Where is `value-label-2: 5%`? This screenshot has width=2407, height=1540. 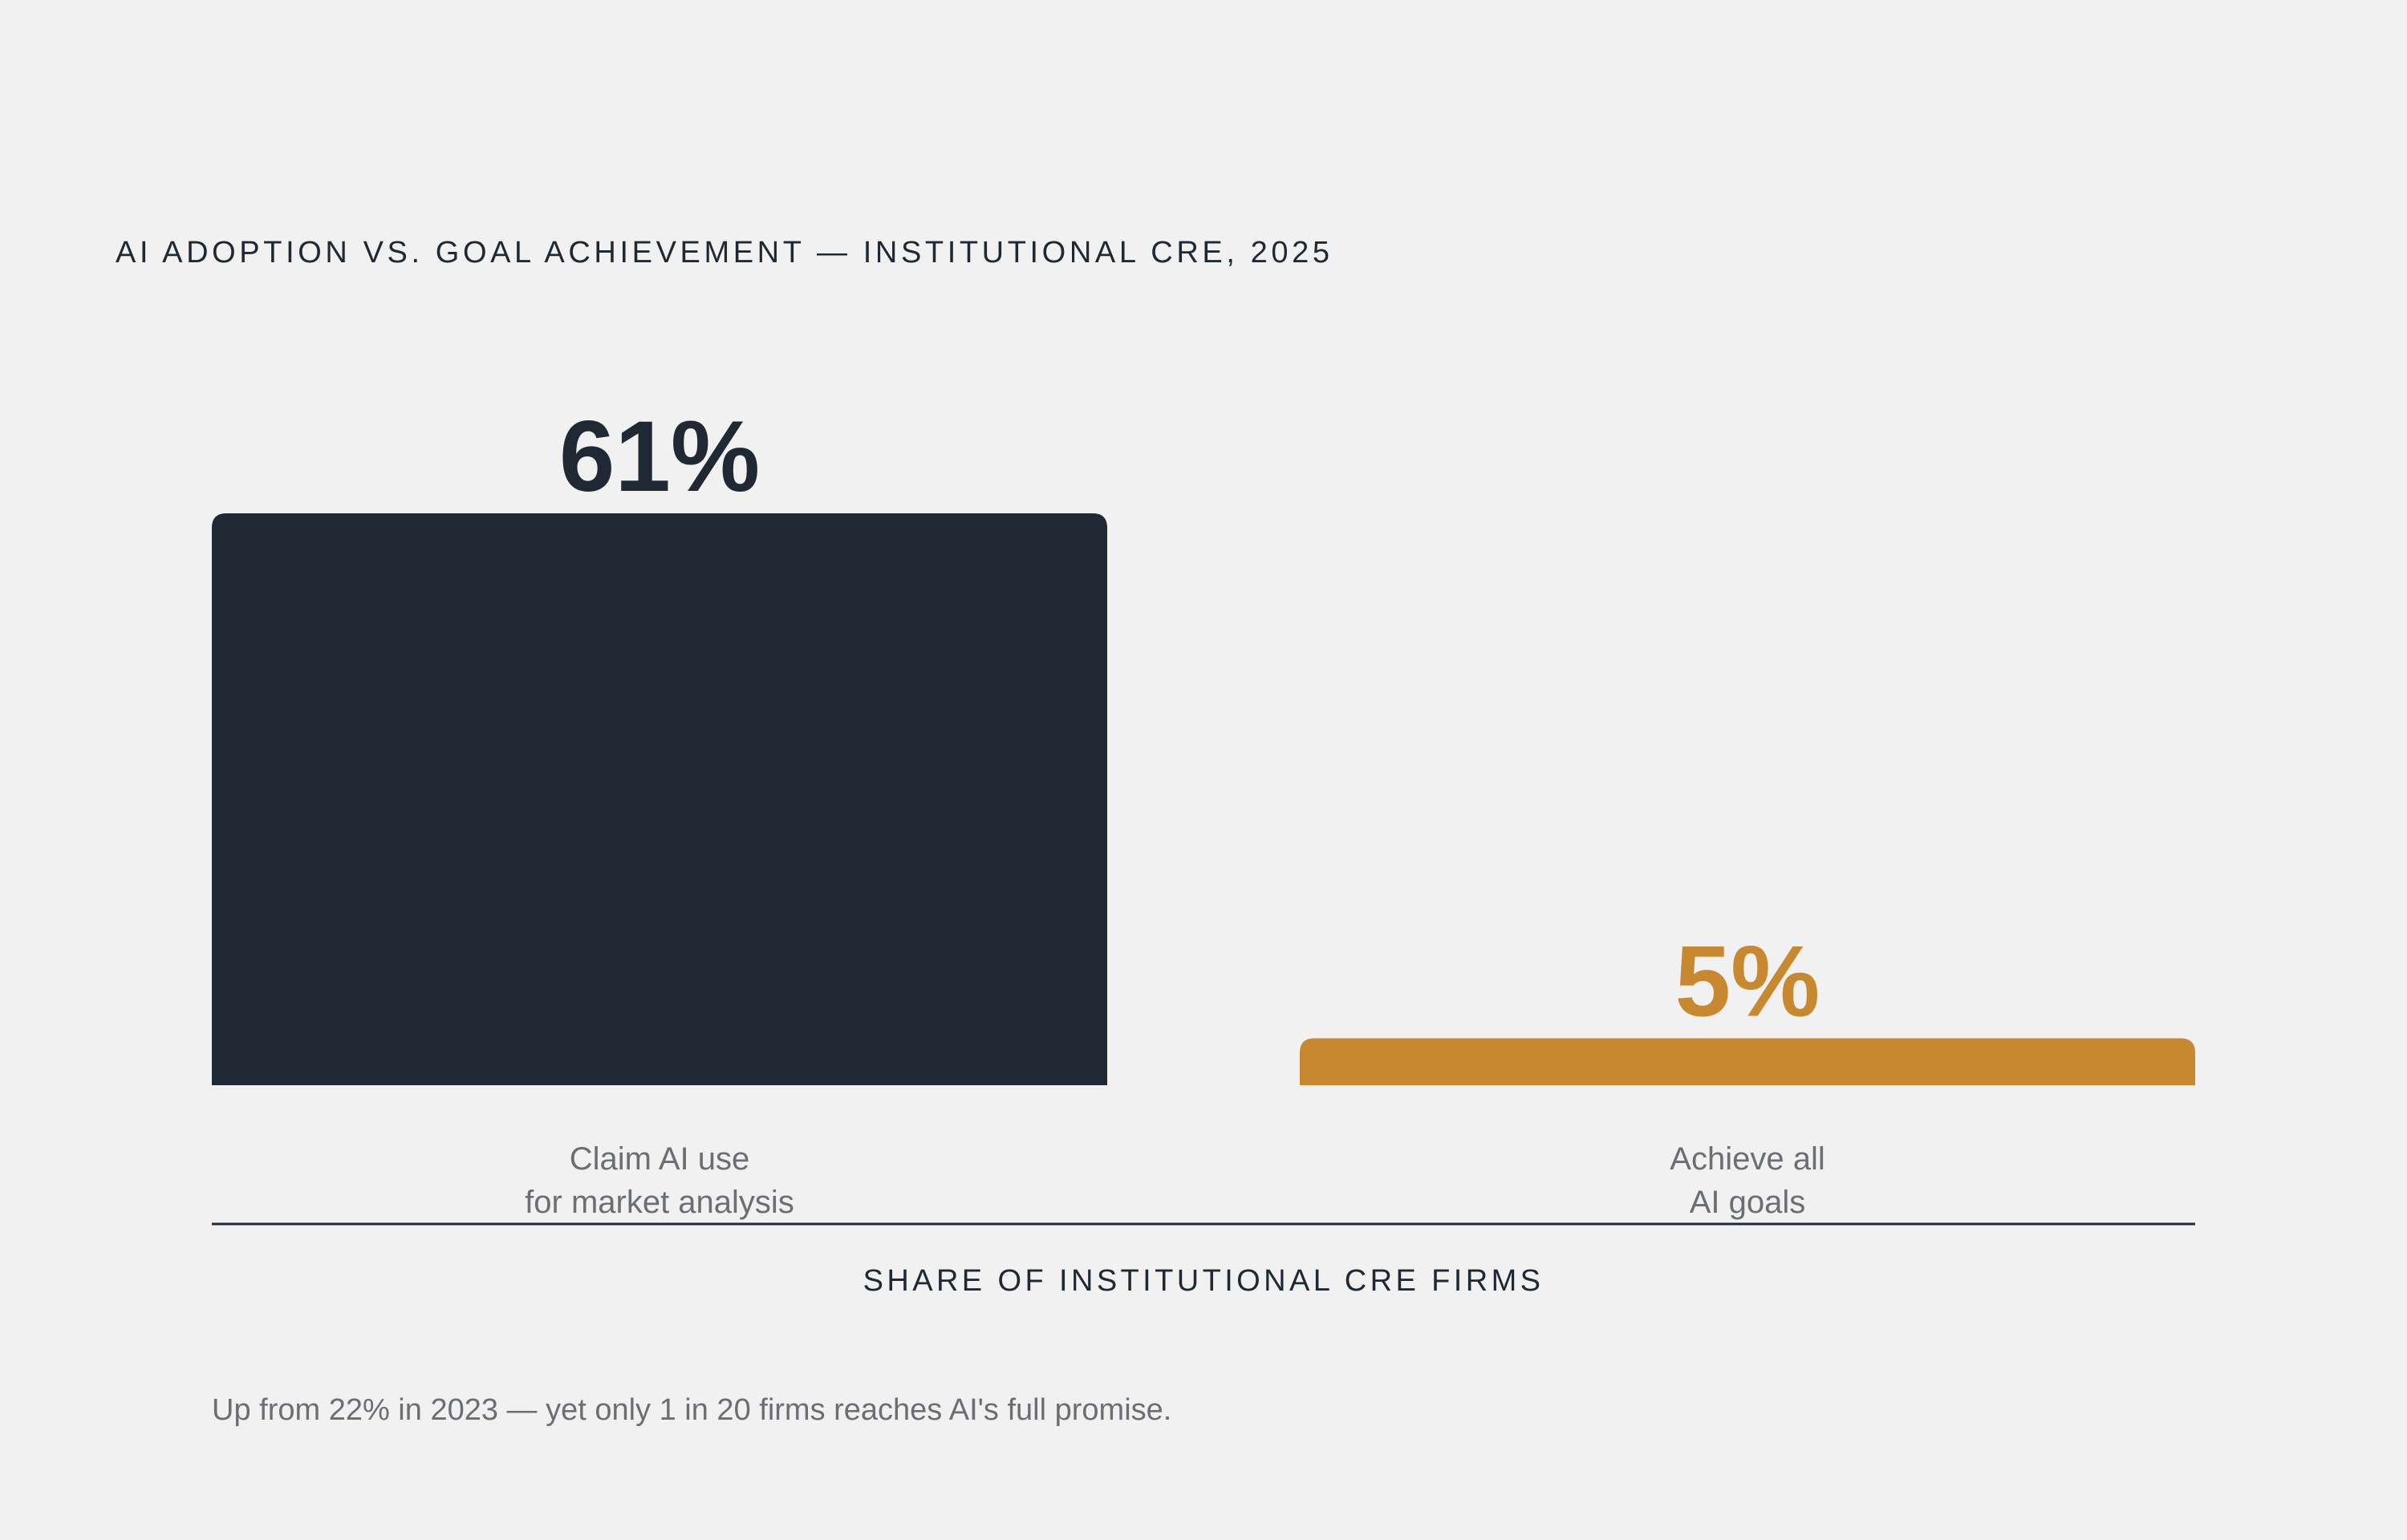 value-label-2: 5% is located at coordinates (1748, 982).